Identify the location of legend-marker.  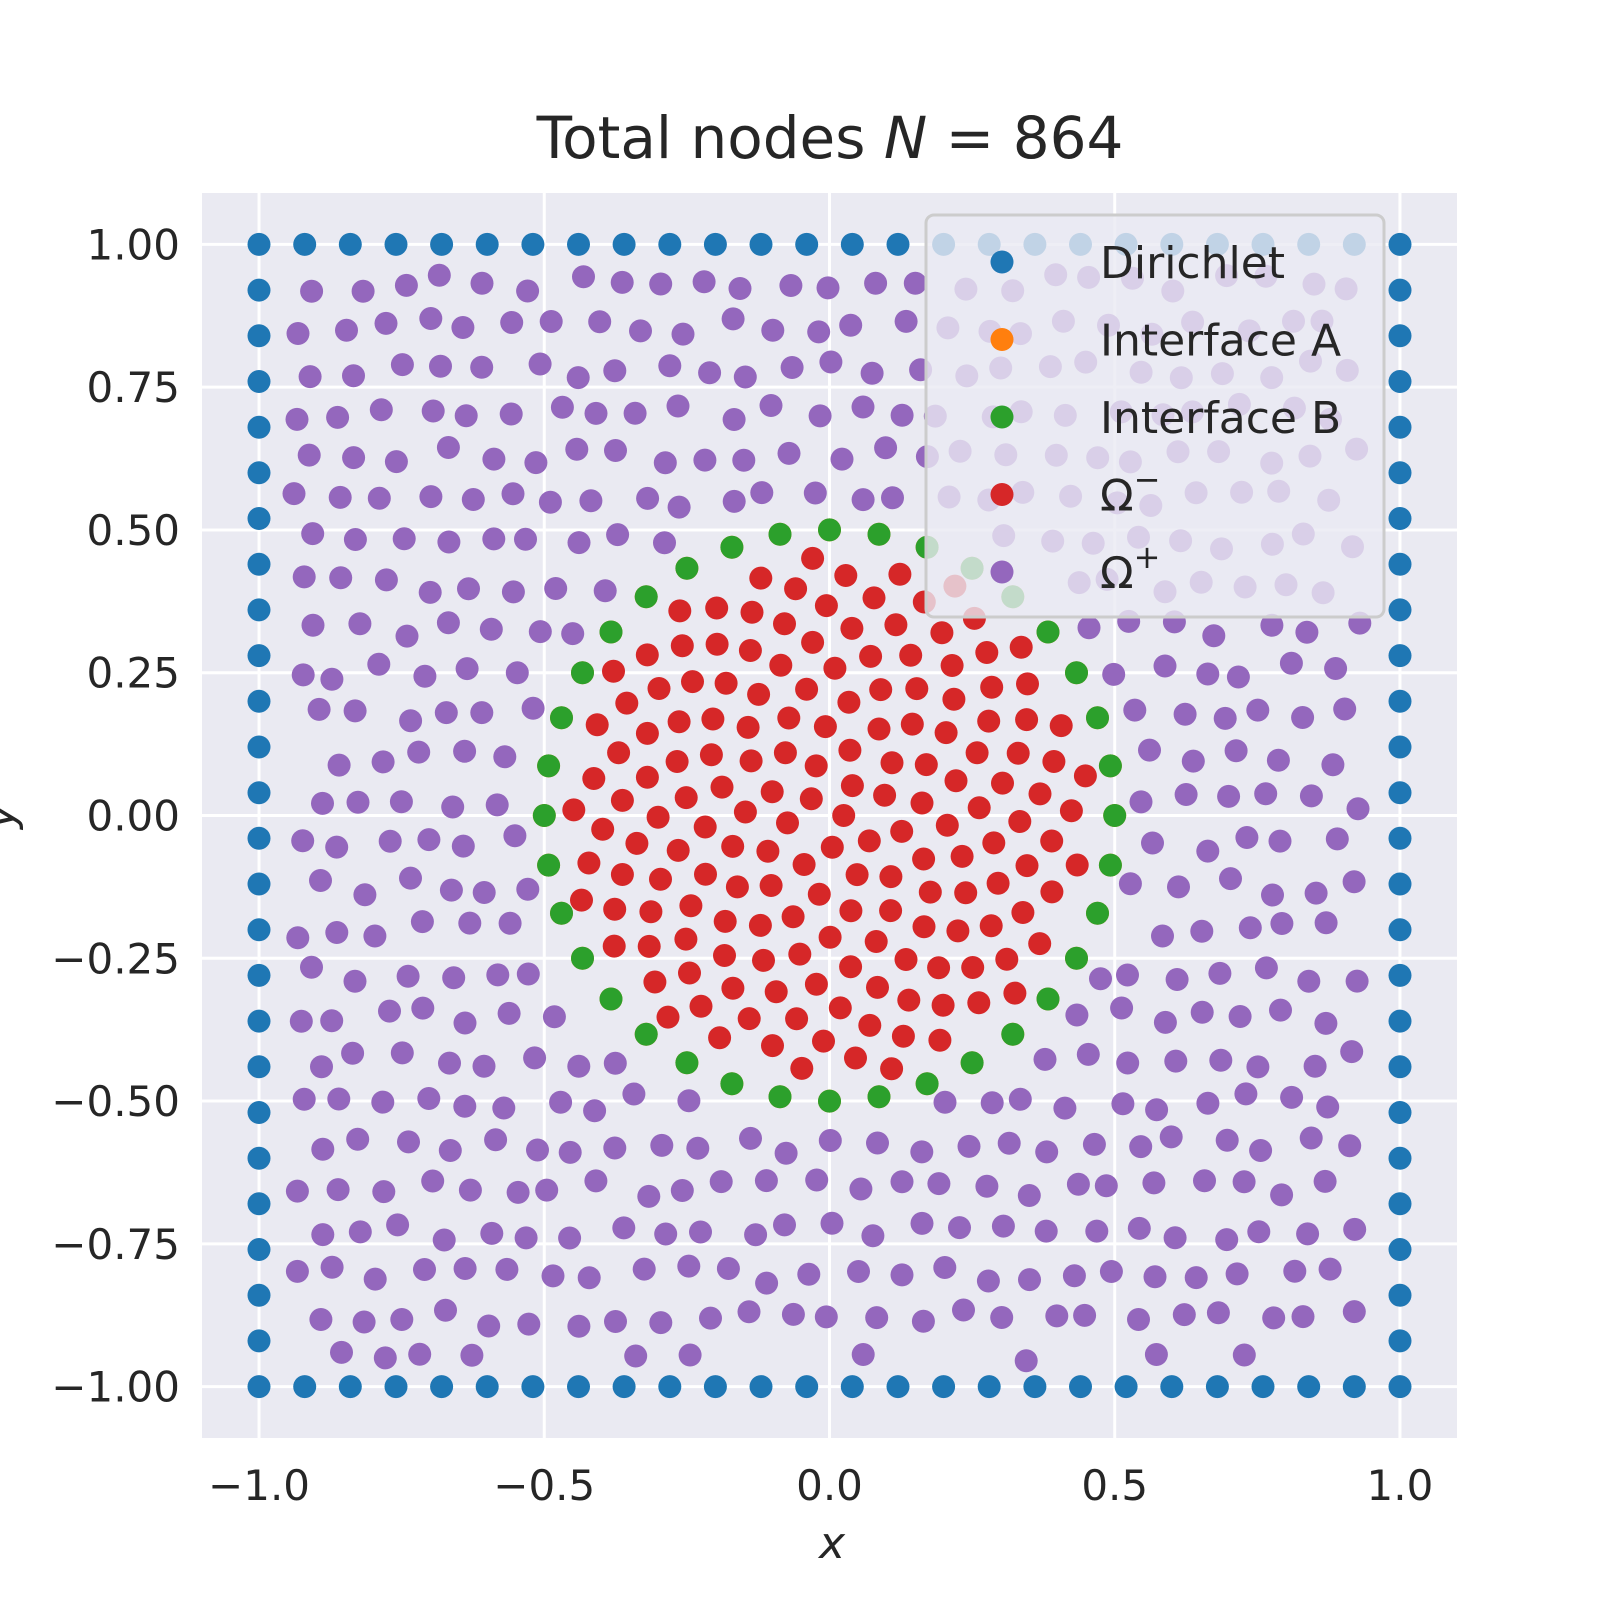
(1002, 417).